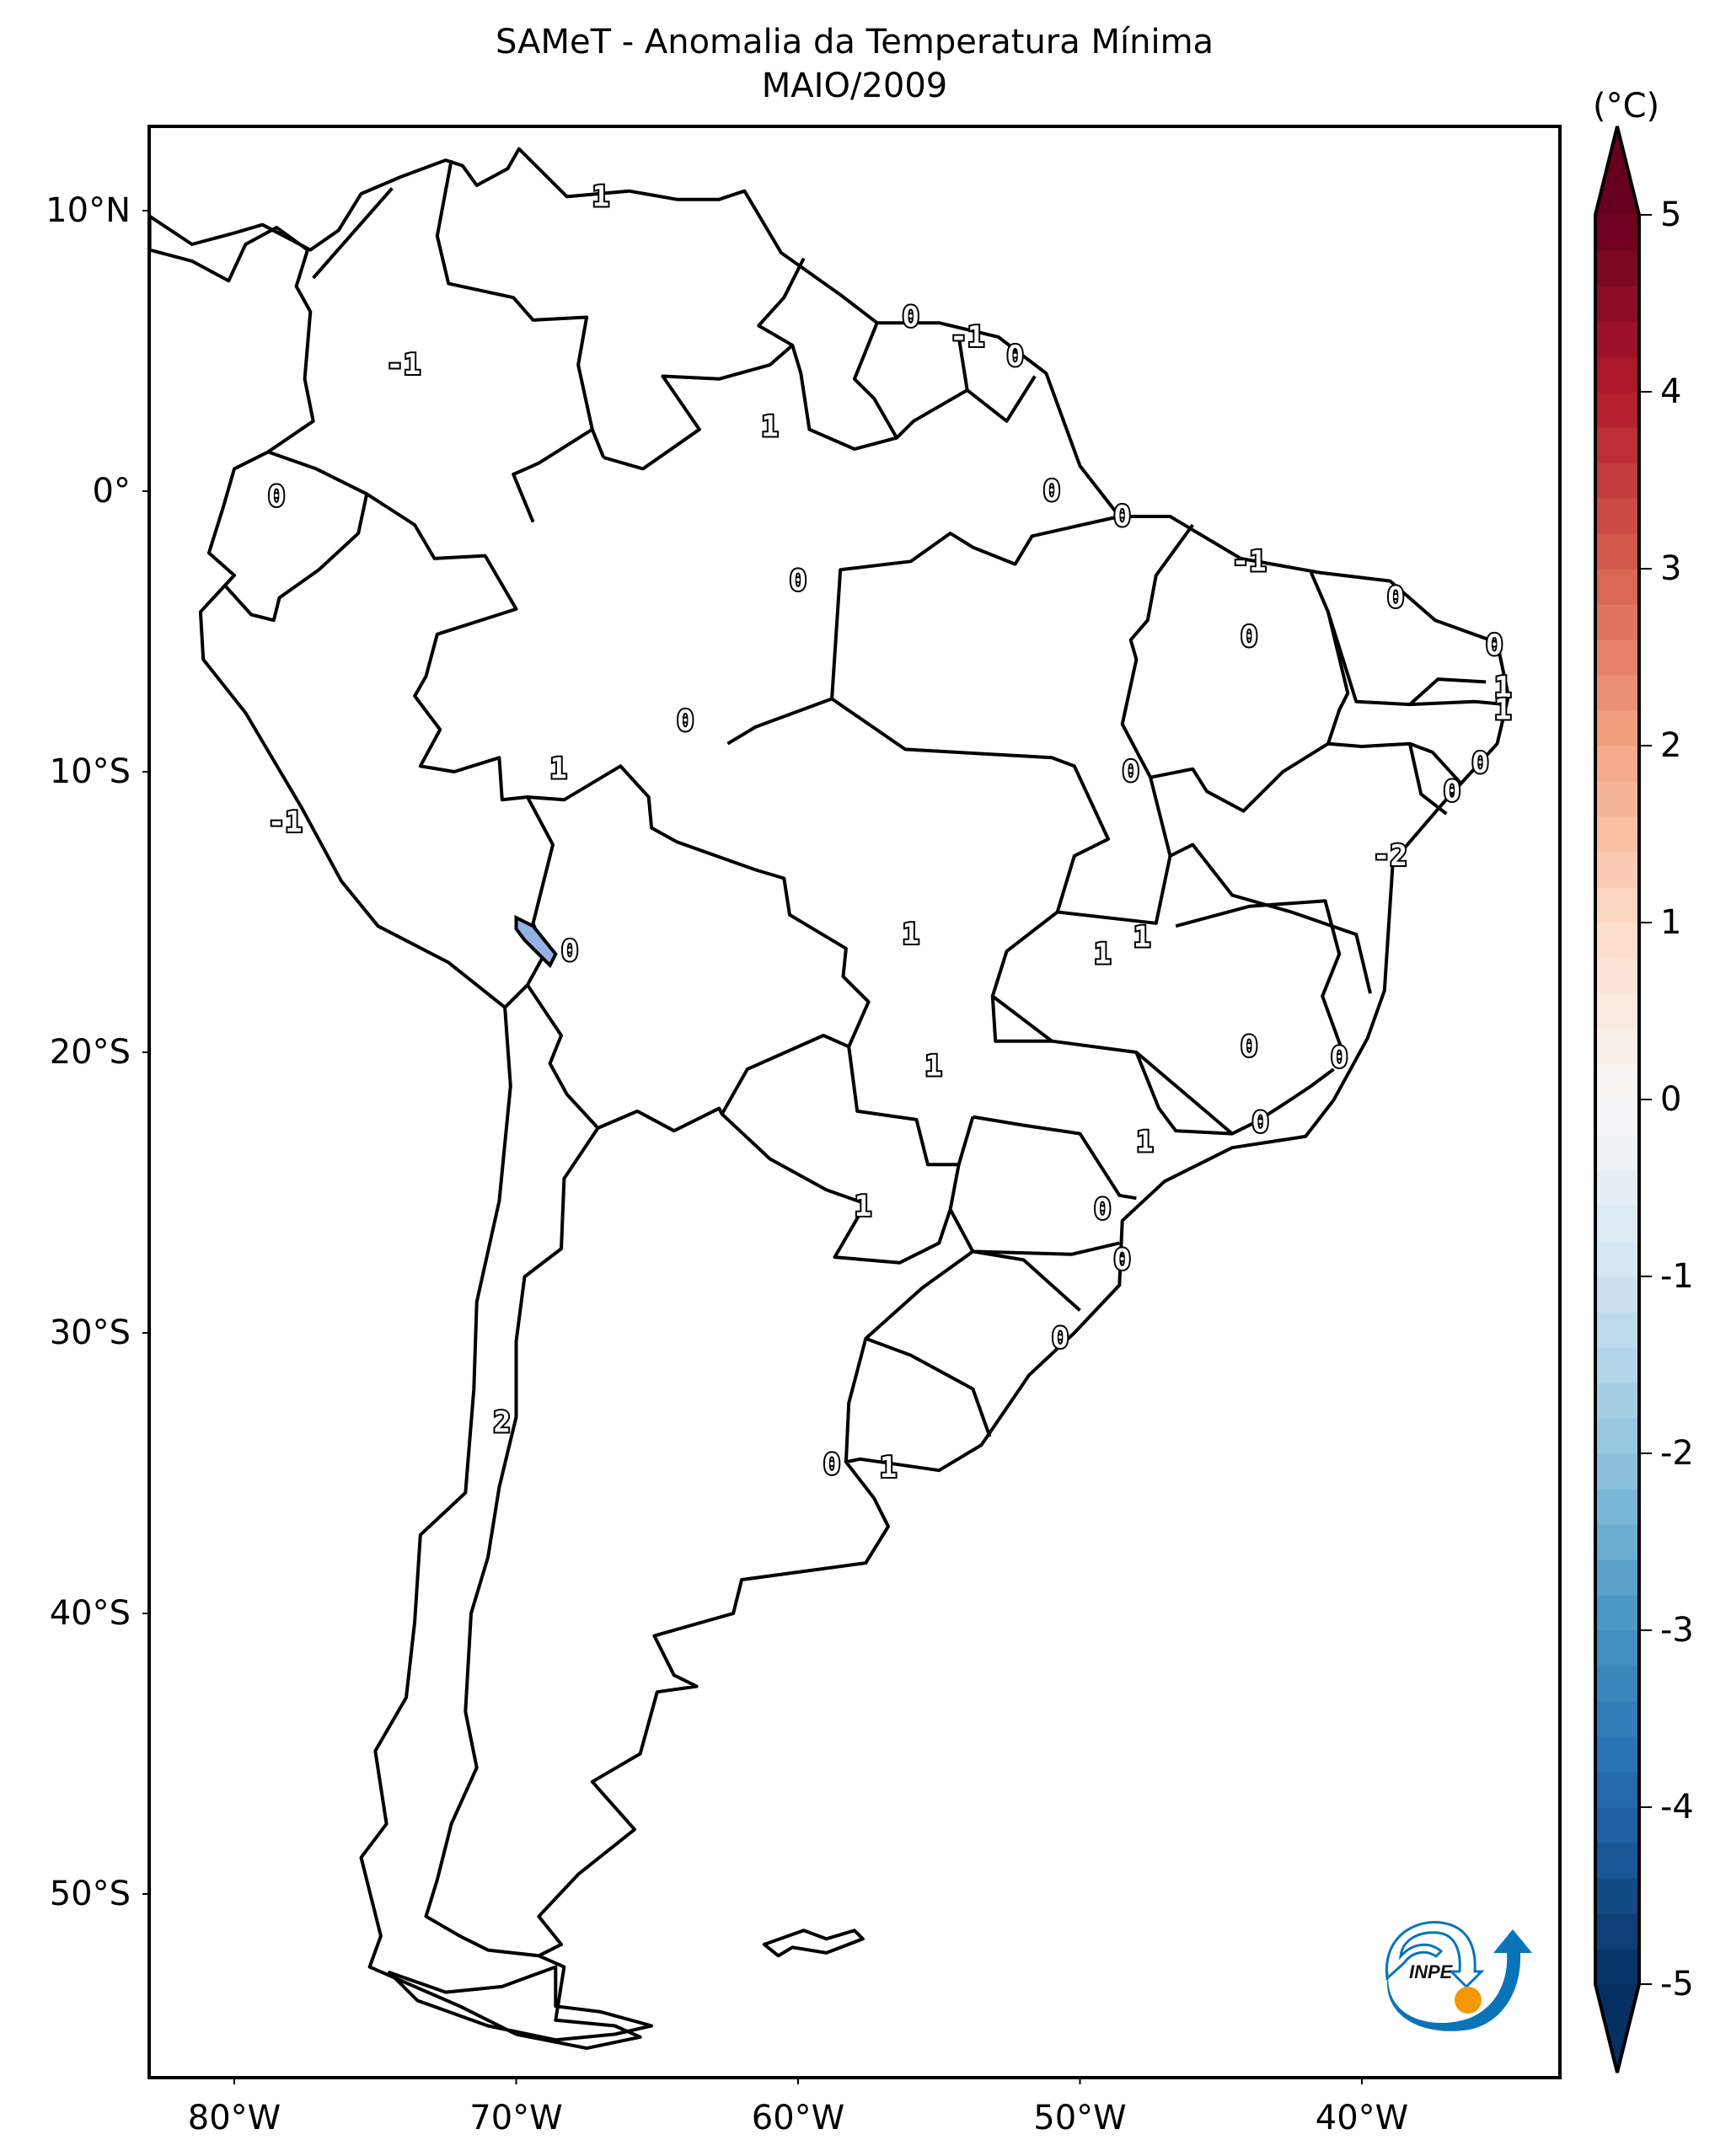 This screenshot has width=1731, height=2156. What do you see at coordinates (1626, 106) in the screenshot?
I see `colorbar-unit-label: (°C)` at bounding box center [1626, 106].